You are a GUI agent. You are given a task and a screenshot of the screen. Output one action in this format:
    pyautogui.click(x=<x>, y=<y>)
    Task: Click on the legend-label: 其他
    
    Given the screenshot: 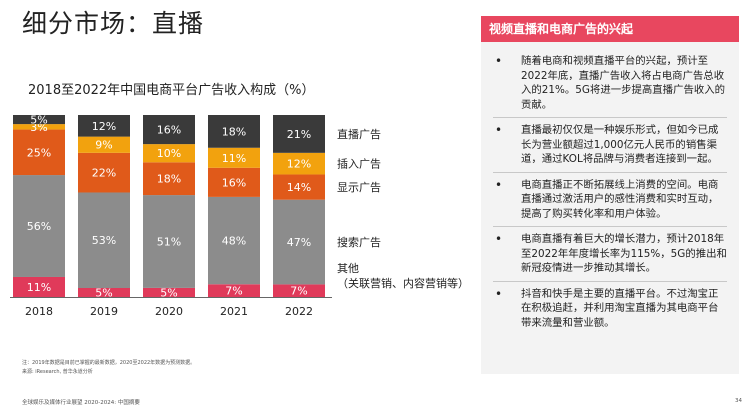 What is the action you would take?
    pyautogui.click(x=348, y=268)
    